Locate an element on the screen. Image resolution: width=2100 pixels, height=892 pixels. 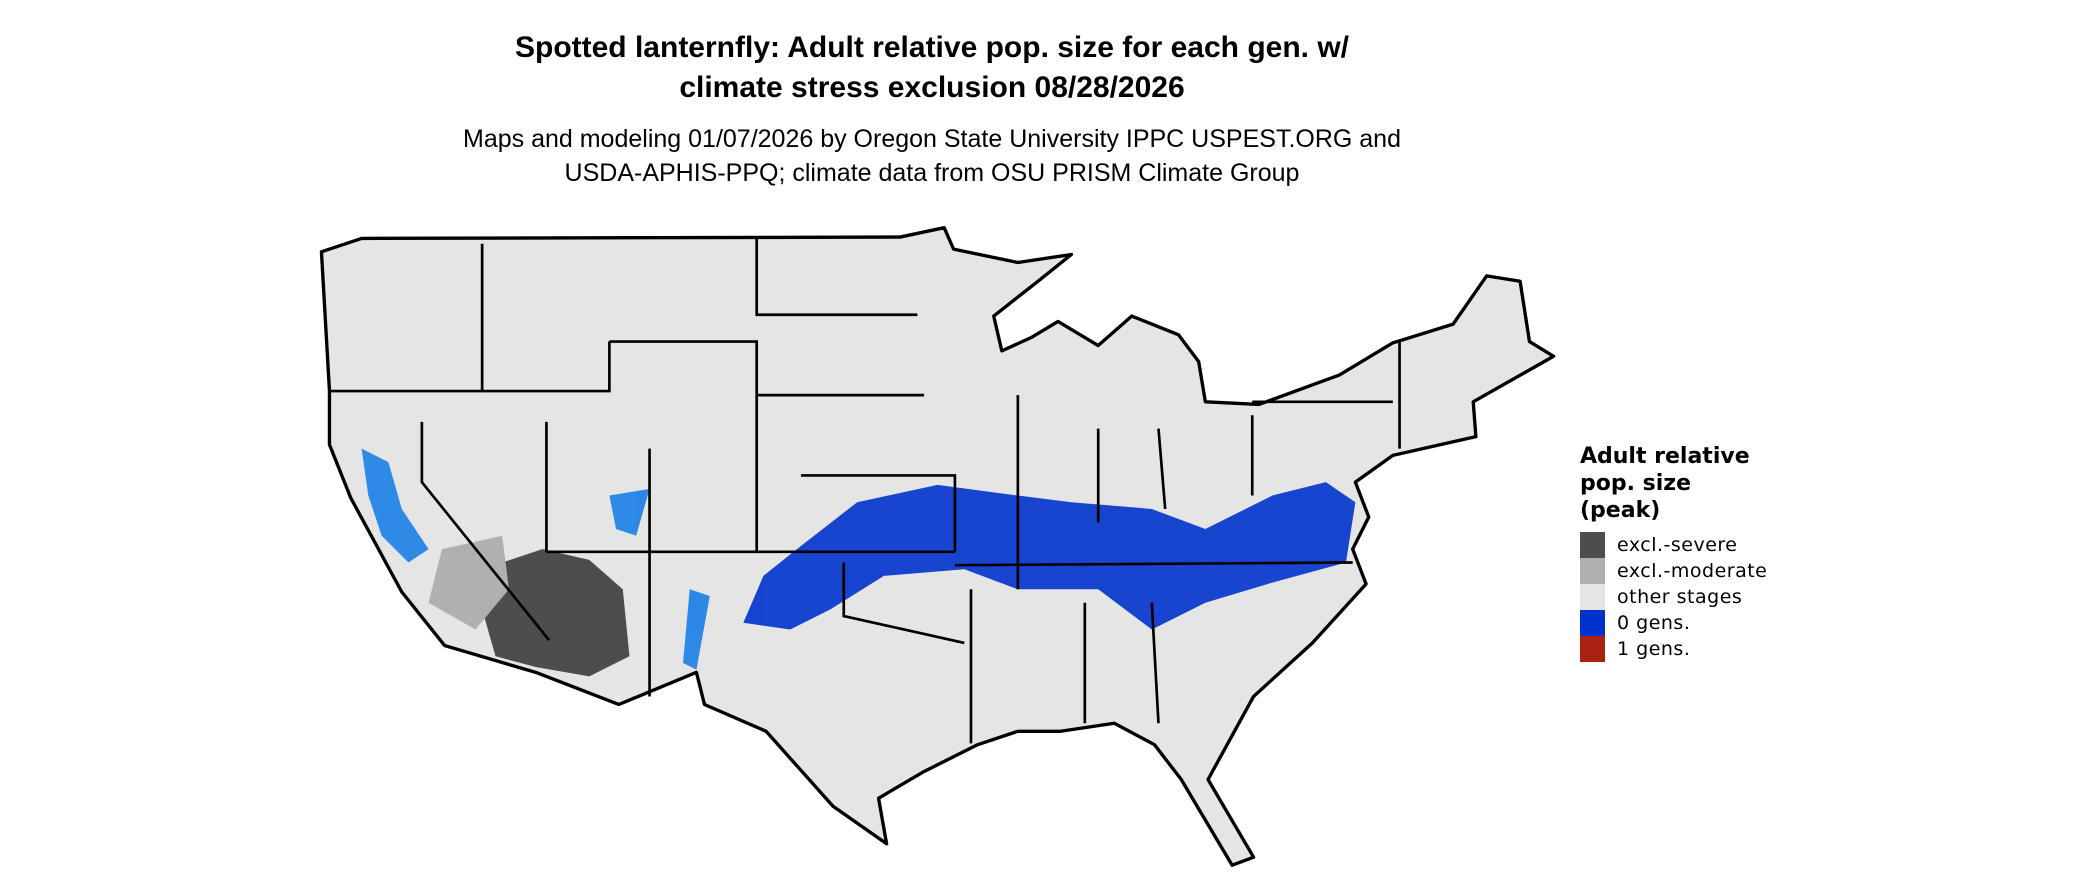
legend-label: excl.-moderate is located at coordinates (1692, 571).